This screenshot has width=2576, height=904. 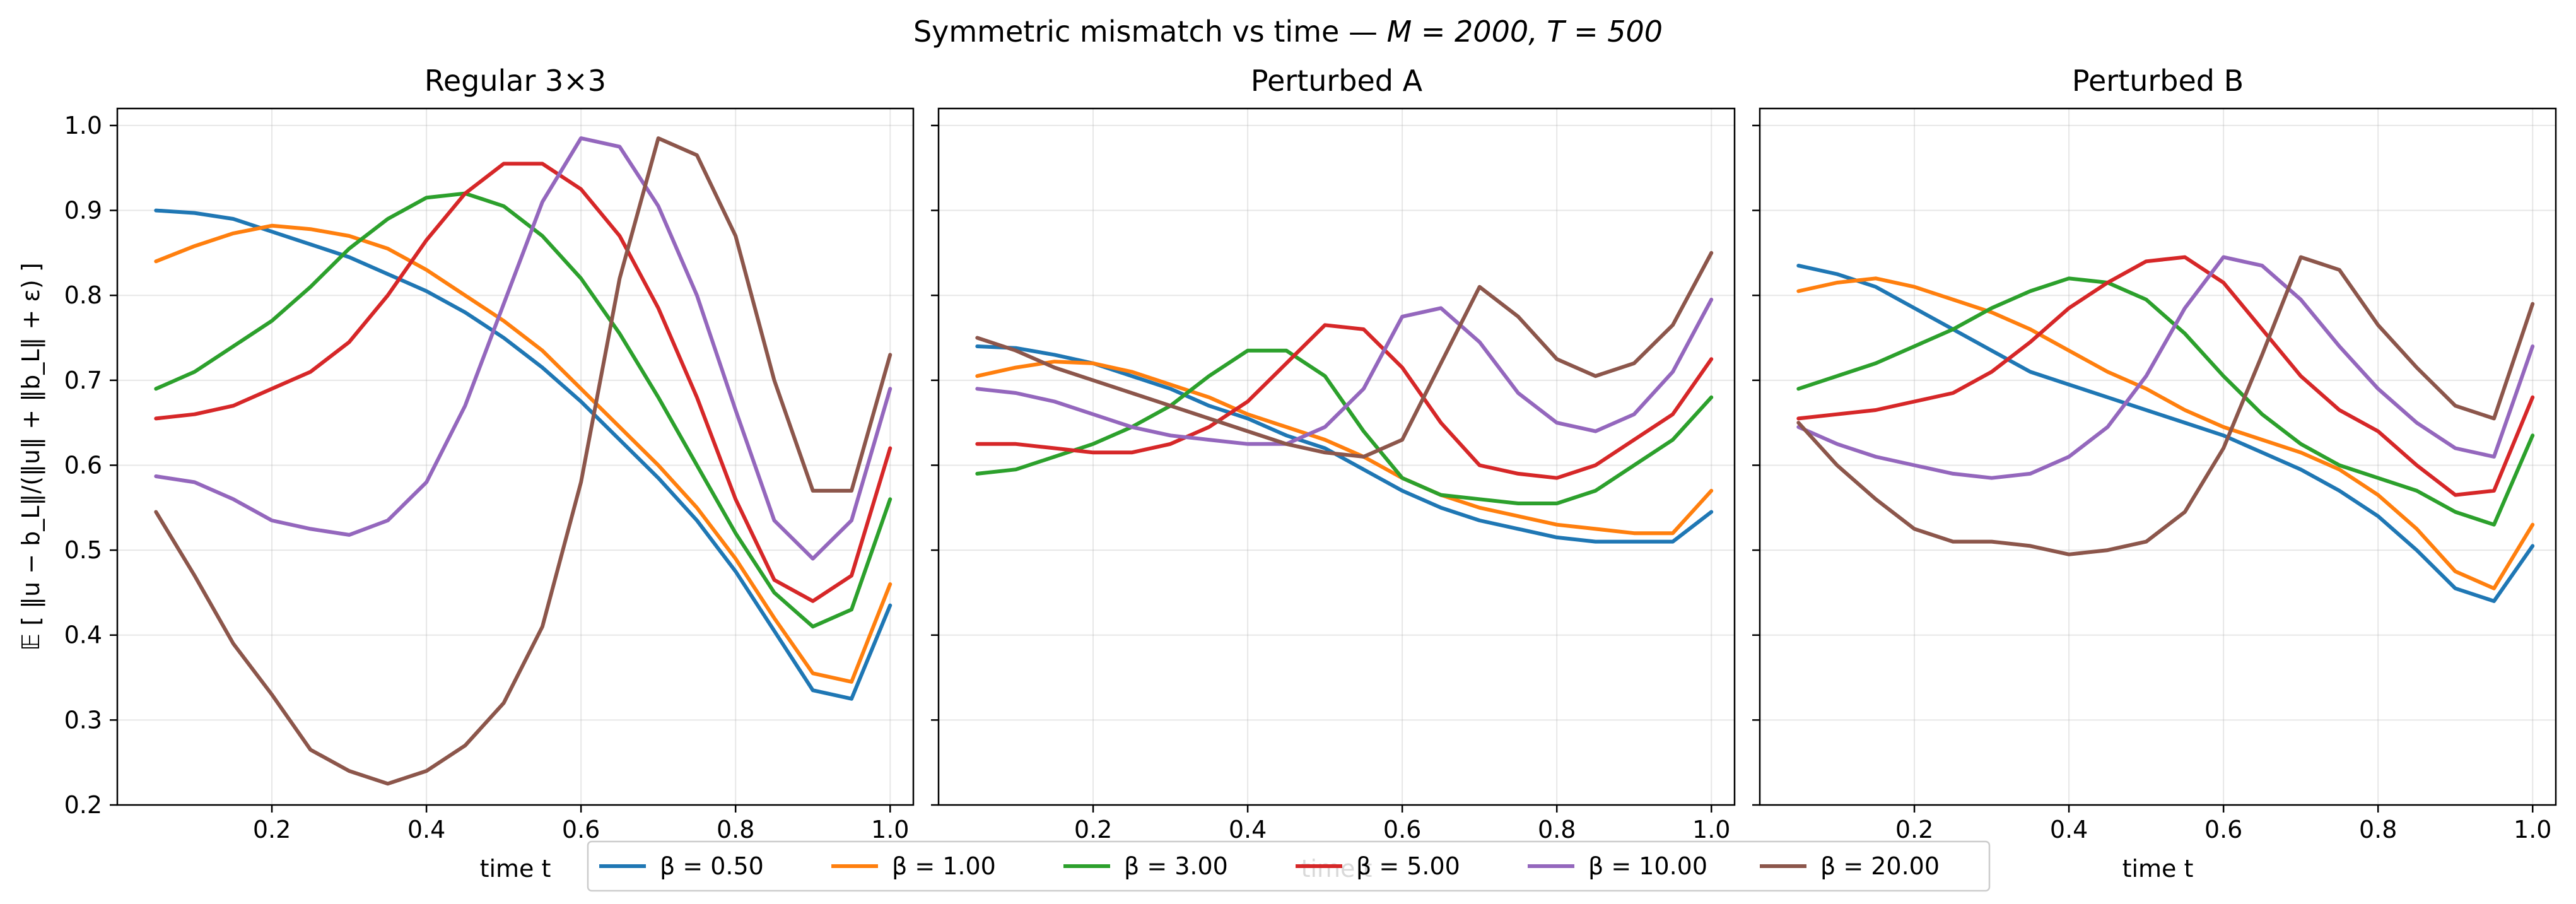 What do you see at coordinates (2158, 81) in the screenshot?
I see `panel-title: Perturbed B` at bounding box center [2158, 81].